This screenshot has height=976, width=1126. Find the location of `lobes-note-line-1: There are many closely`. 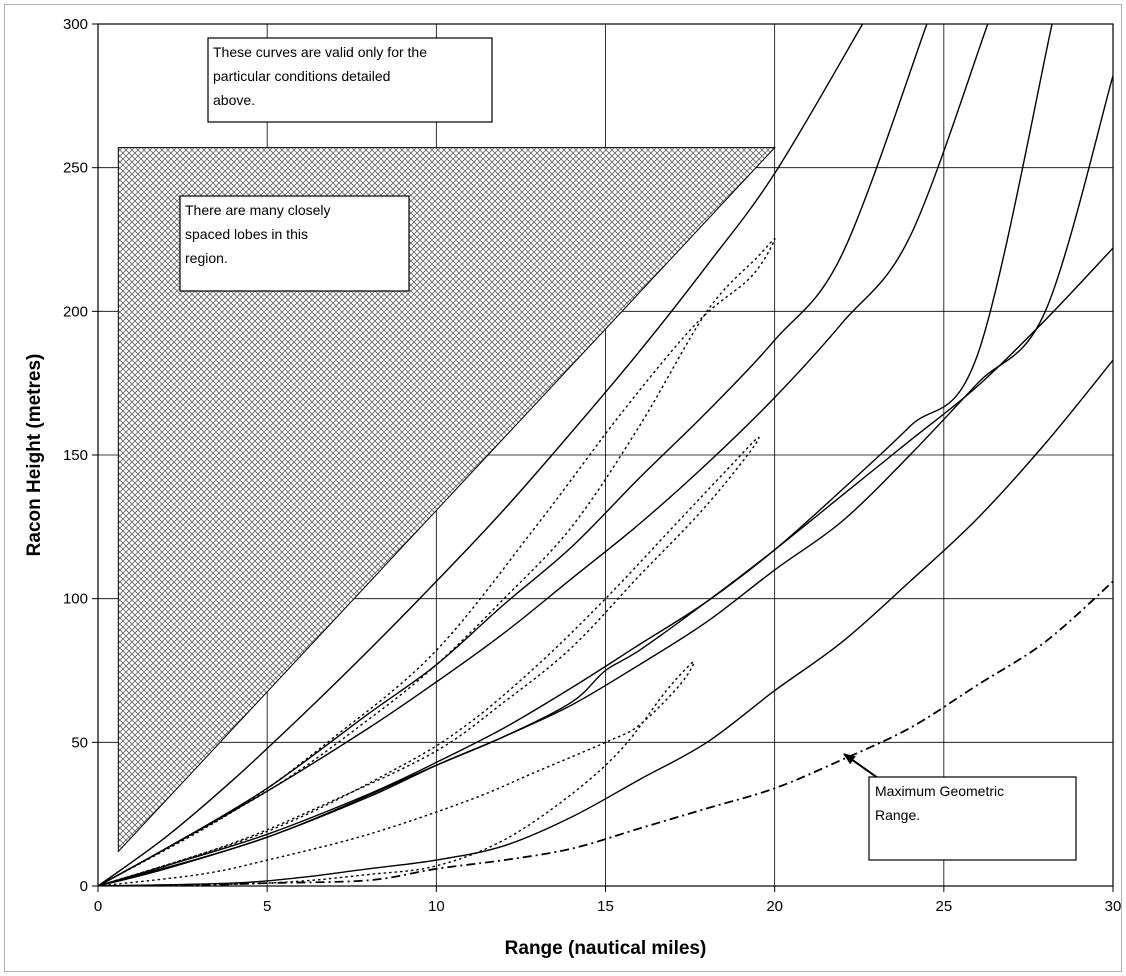

lobes-note-line-1: There are many closely is located at coordinates (258, 210).